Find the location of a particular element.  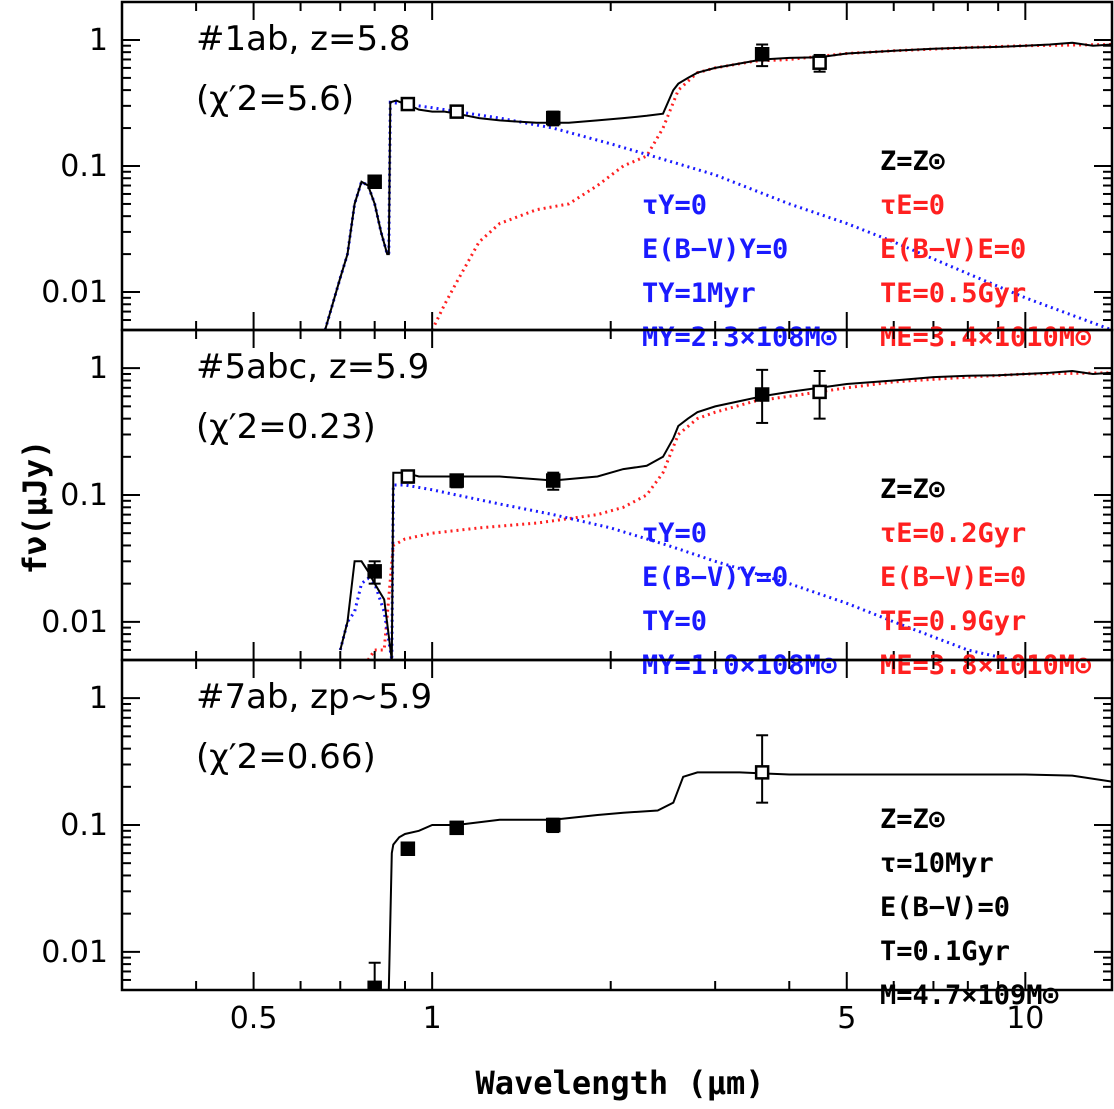

panel-1ab-chi2: (χ′2=5.6) is located at coordinates (275, 99).